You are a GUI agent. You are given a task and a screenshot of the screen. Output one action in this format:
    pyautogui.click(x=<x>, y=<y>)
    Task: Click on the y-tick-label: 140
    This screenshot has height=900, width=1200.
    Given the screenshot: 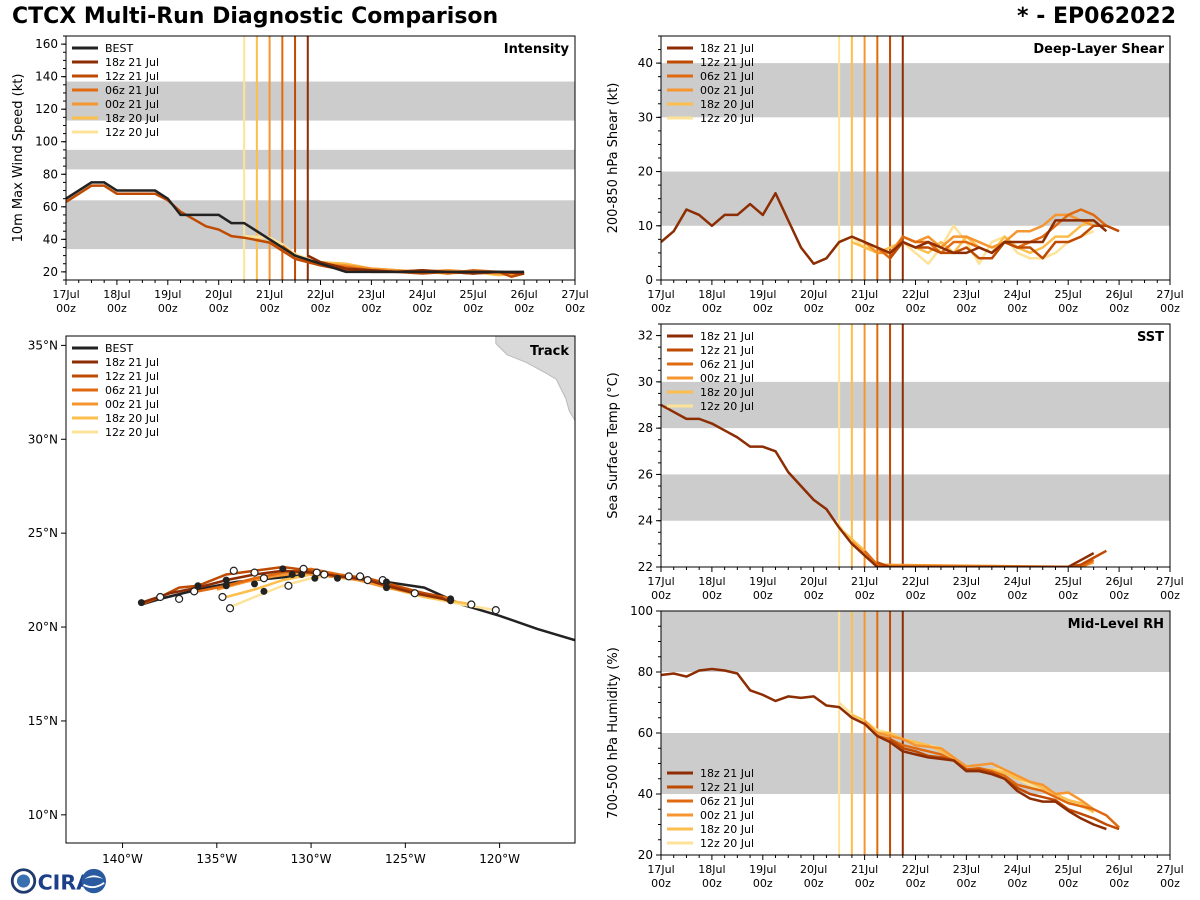 What is the action you would take?
    pyautogui.click(x=46, y=77)
    